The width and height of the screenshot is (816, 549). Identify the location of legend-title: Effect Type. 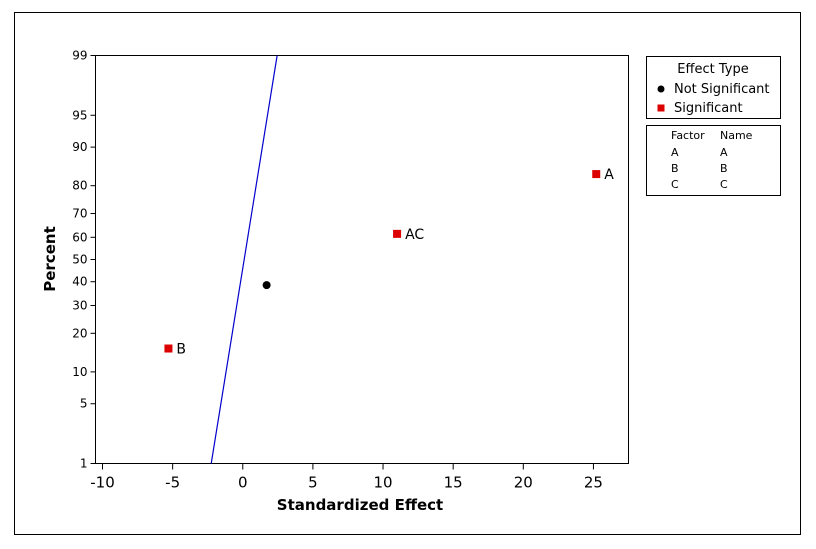
(712, 69).